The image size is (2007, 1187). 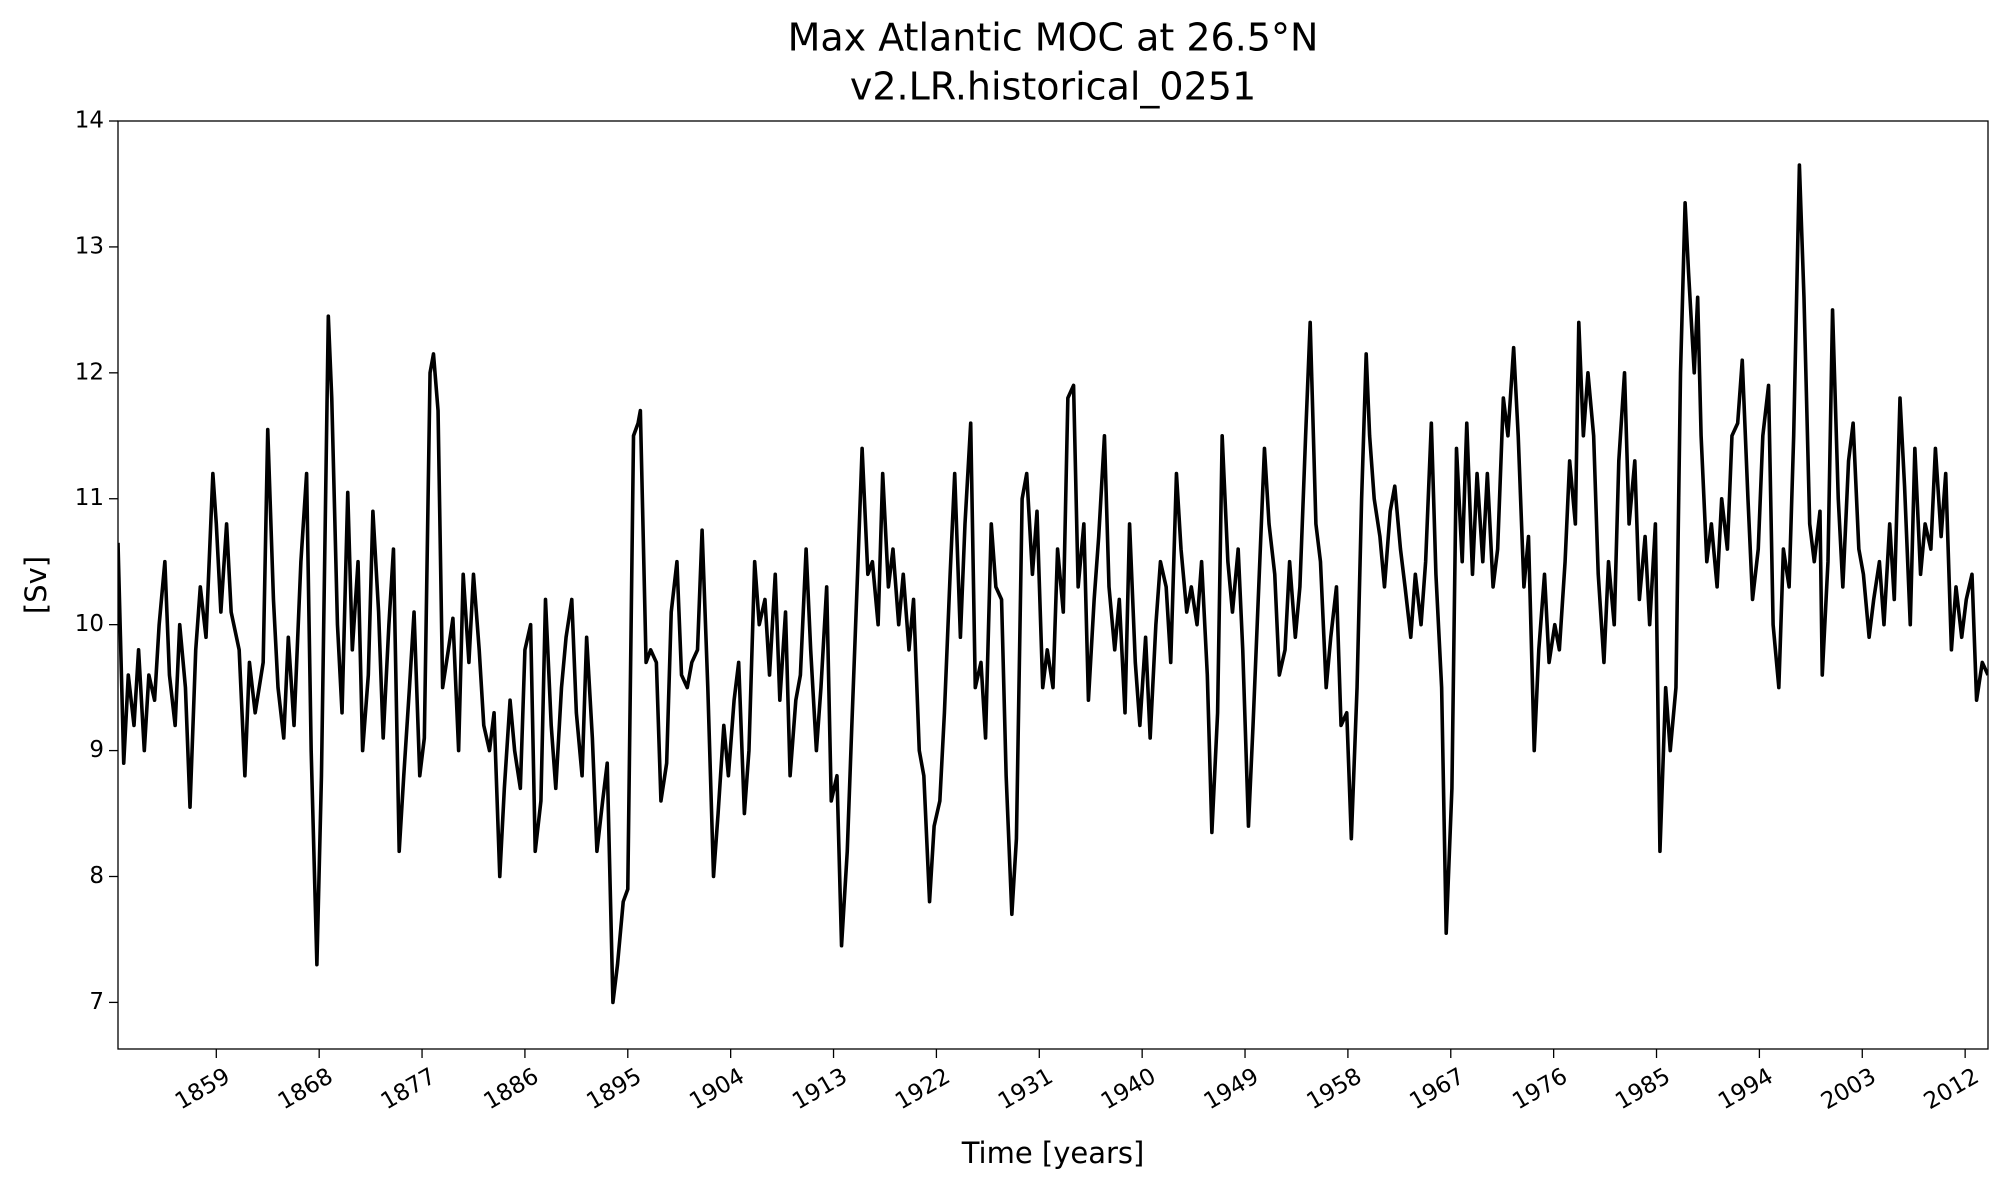 I want to click on y-tick-label: 10, so click(x=89, y=624).